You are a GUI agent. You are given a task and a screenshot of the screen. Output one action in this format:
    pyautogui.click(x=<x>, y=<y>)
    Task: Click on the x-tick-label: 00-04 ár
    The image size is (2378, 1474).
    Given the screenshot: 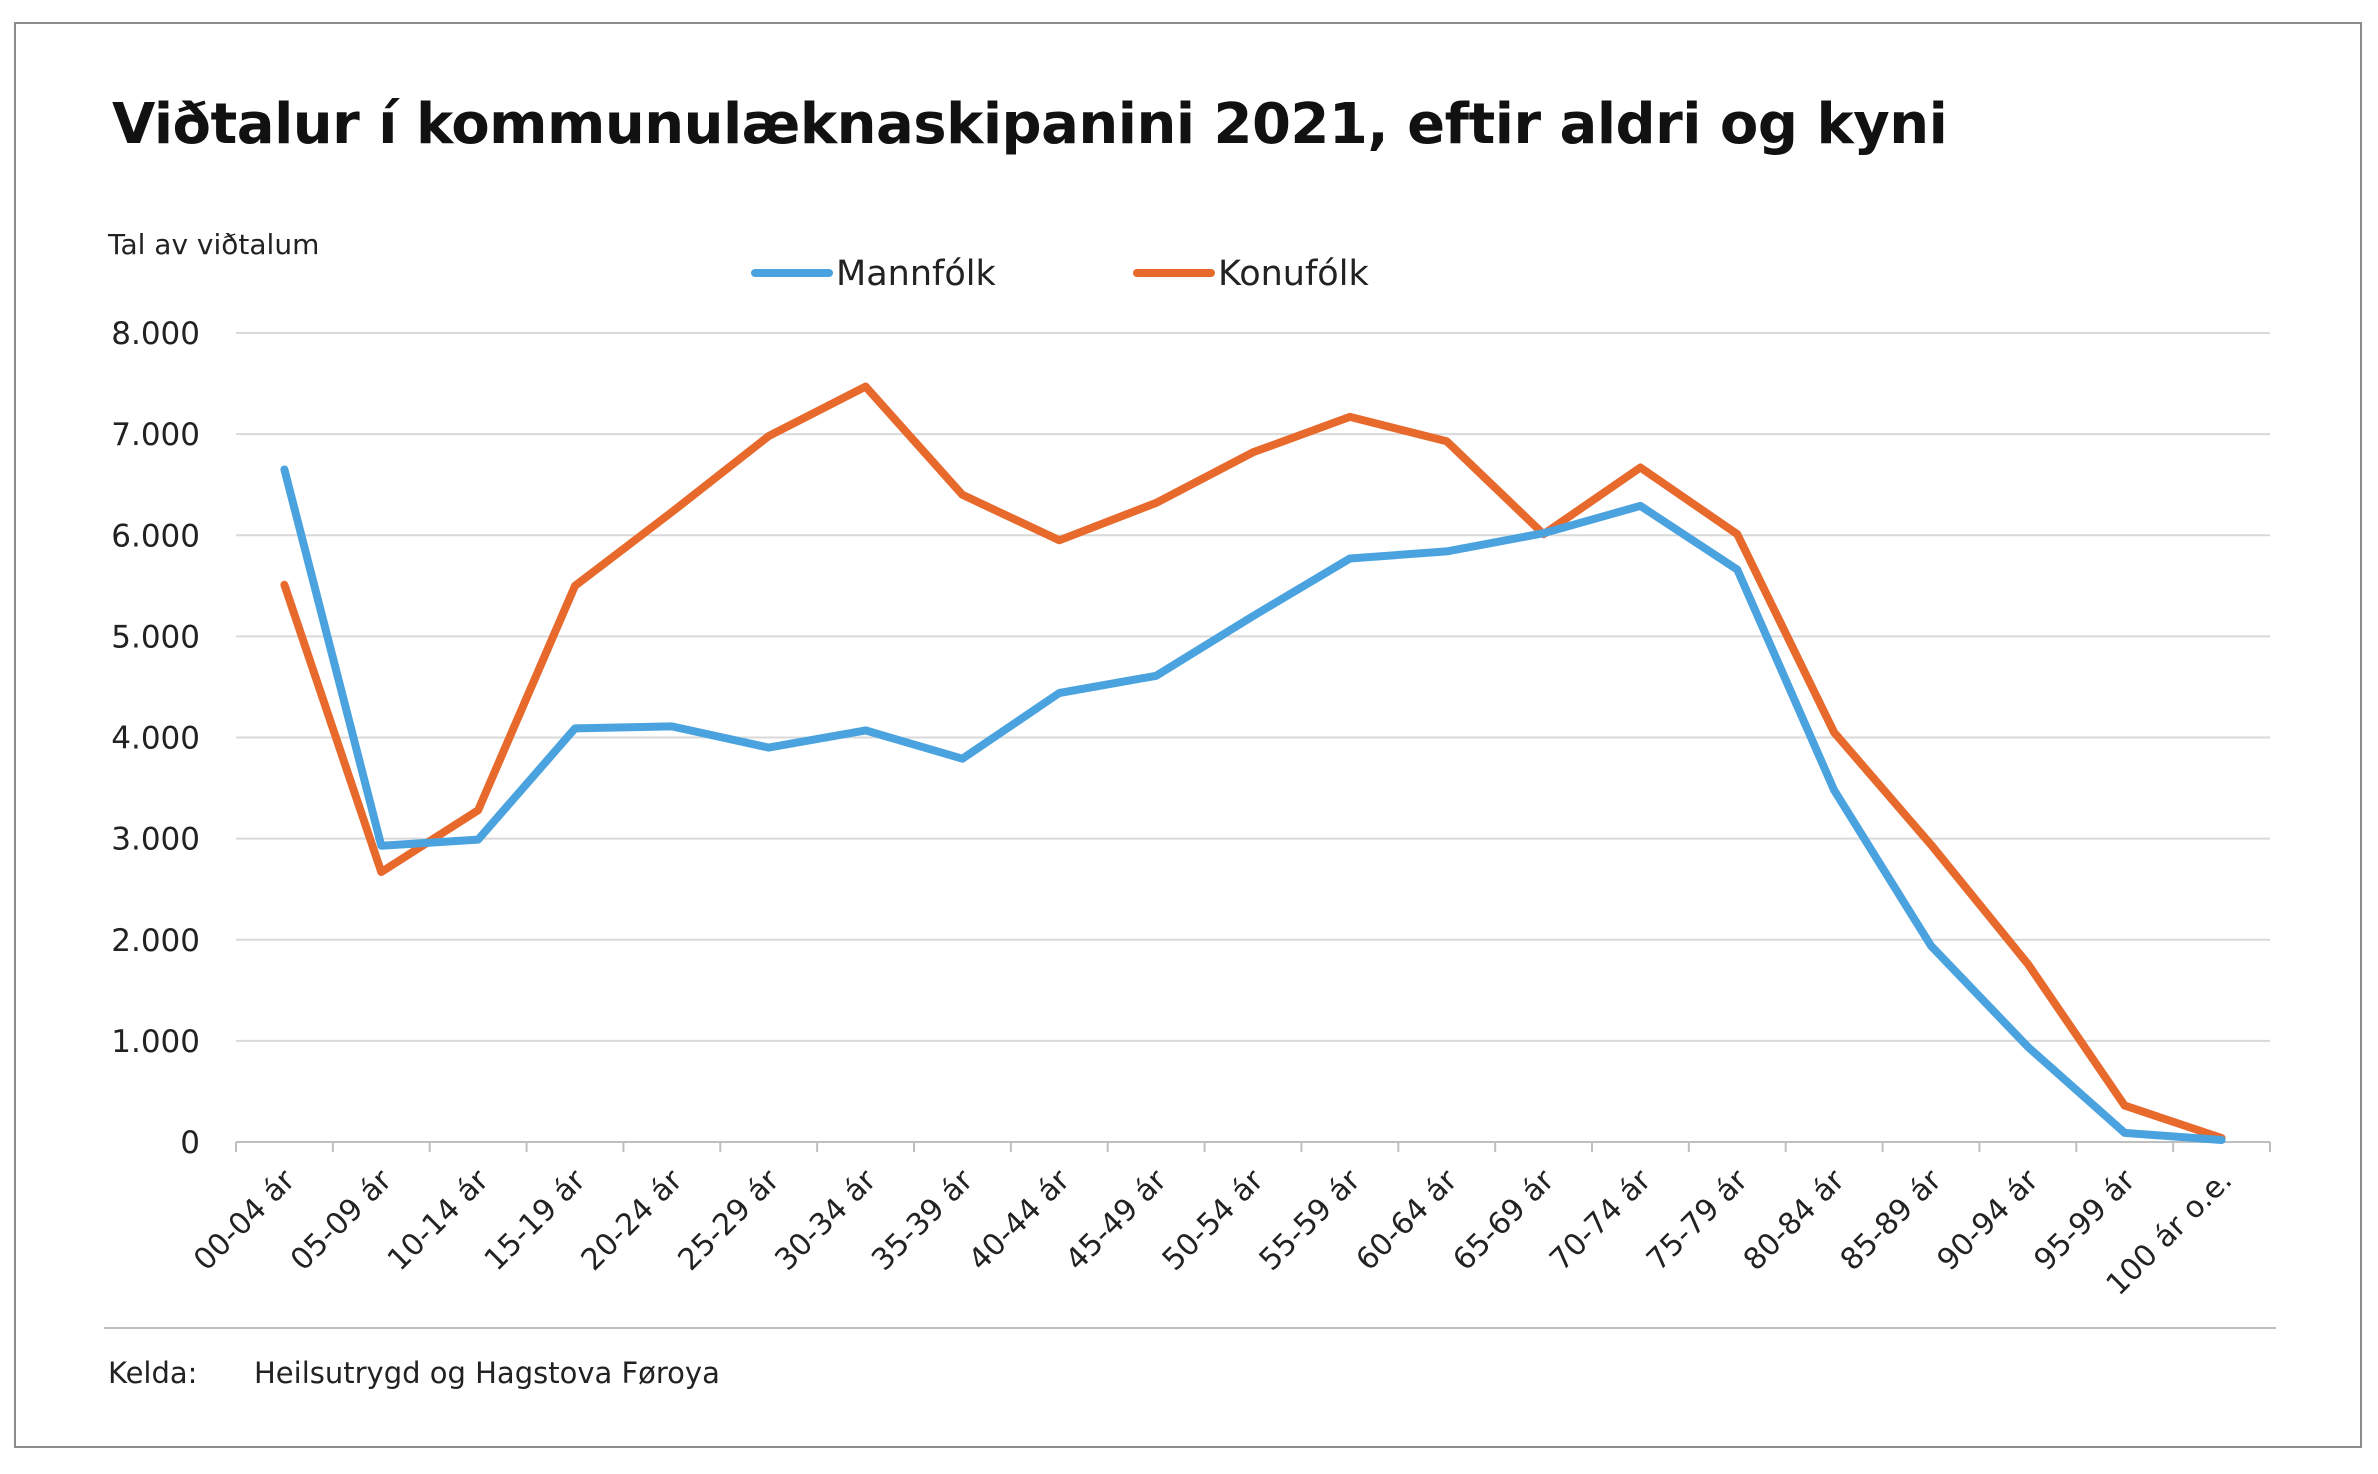 What is the action you would take?
    pyautogui.click(x=244, y=1219)
    